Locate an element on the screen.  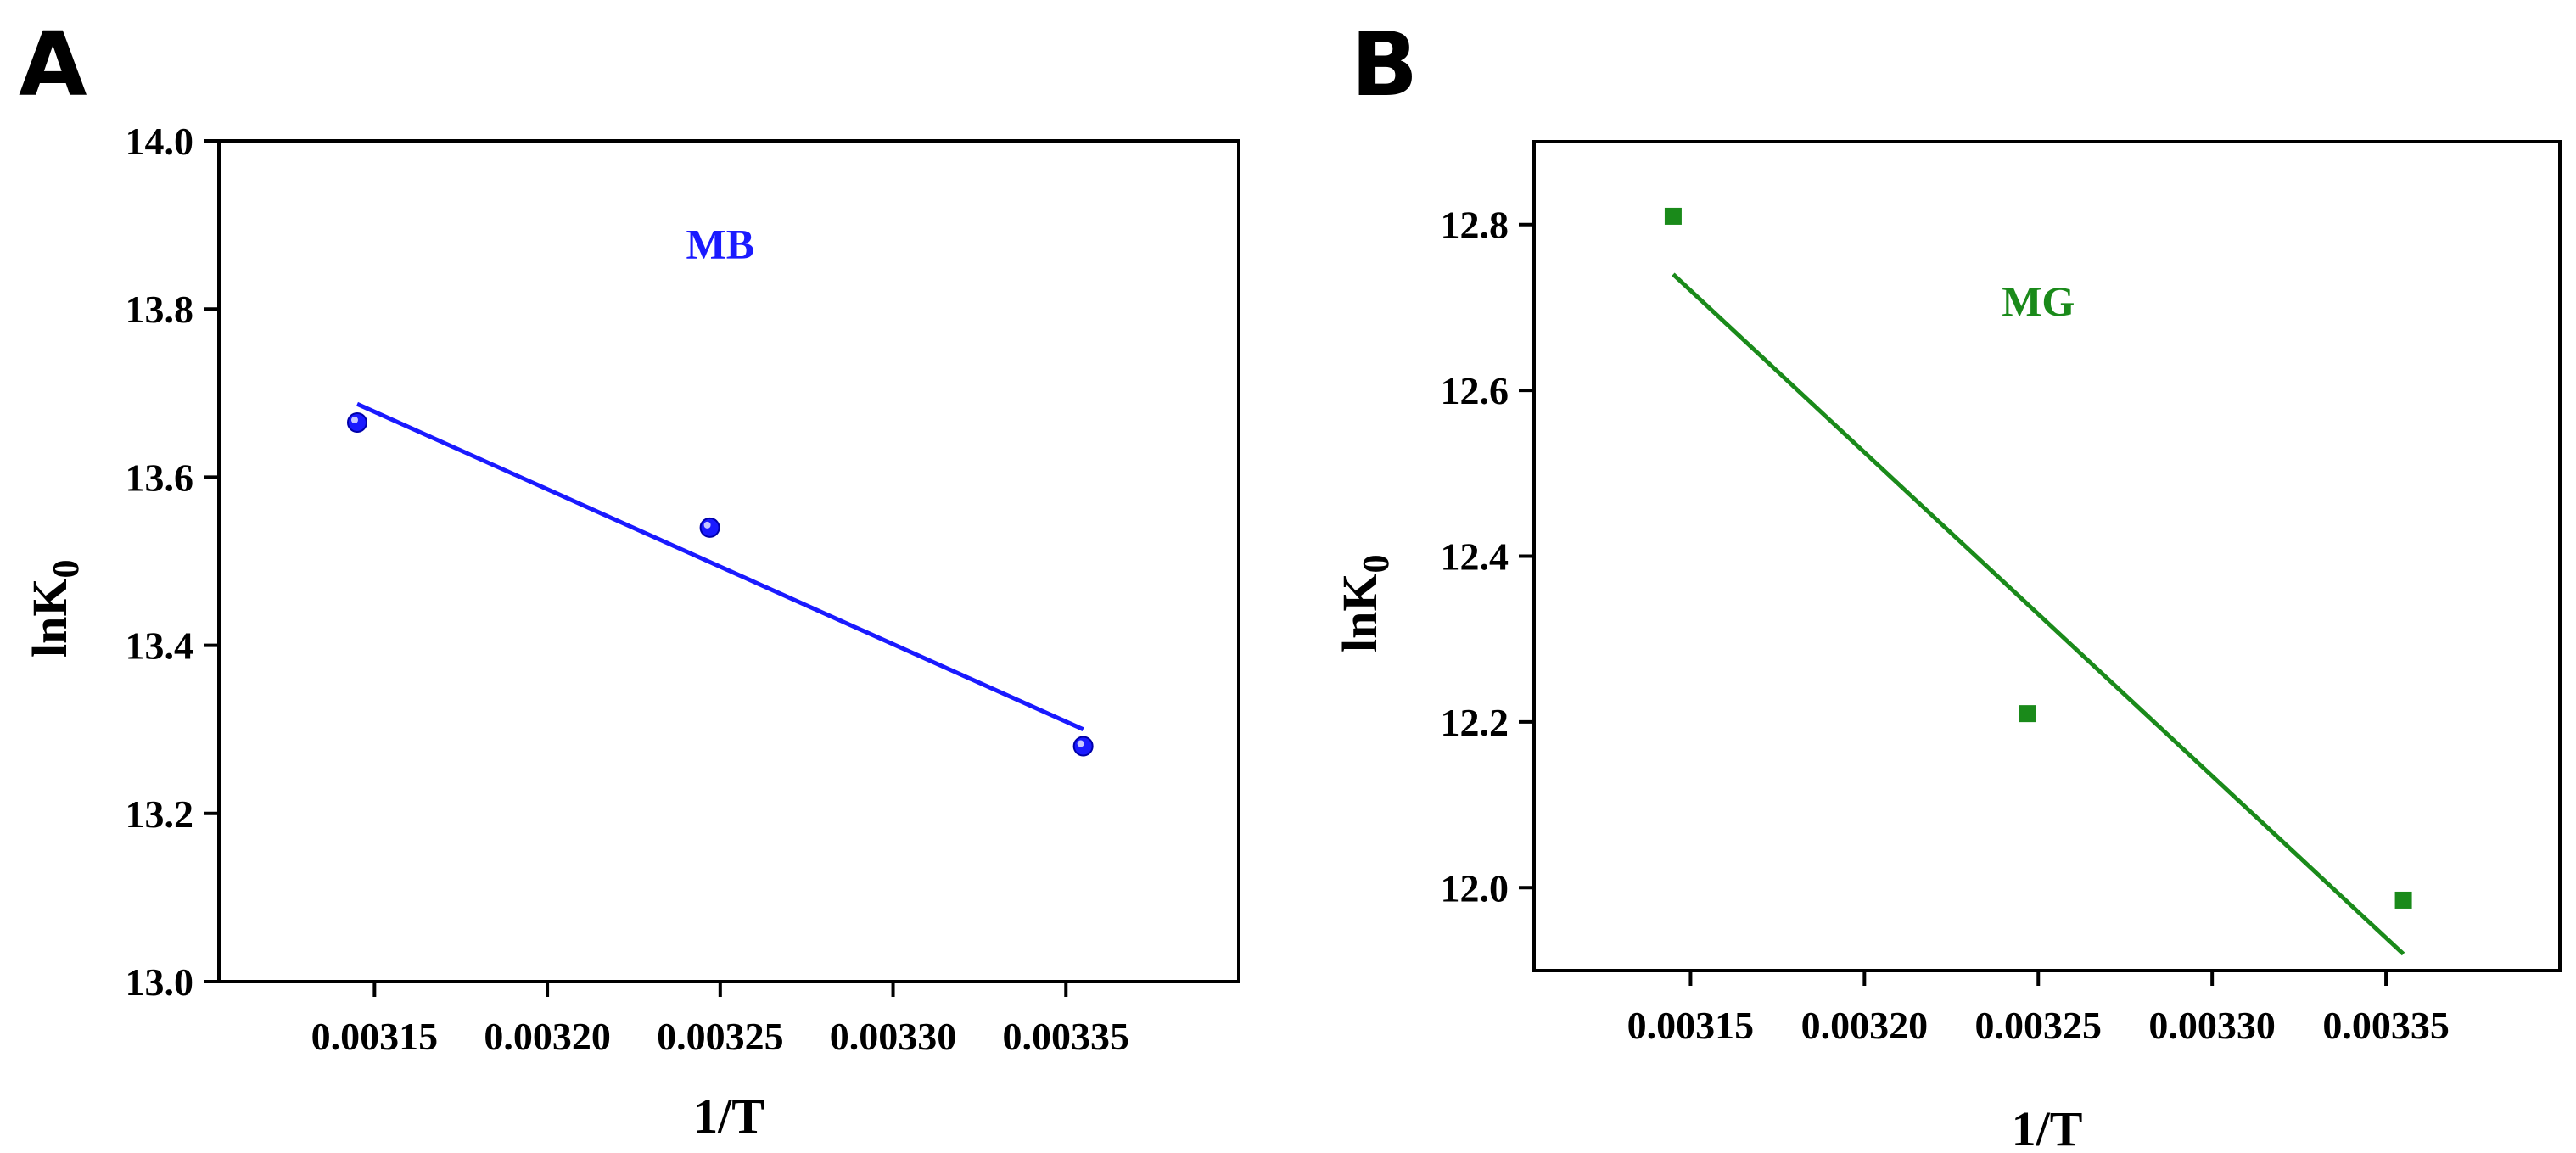
y-tick-label: 13.6 is located at coordinates (160, 478).